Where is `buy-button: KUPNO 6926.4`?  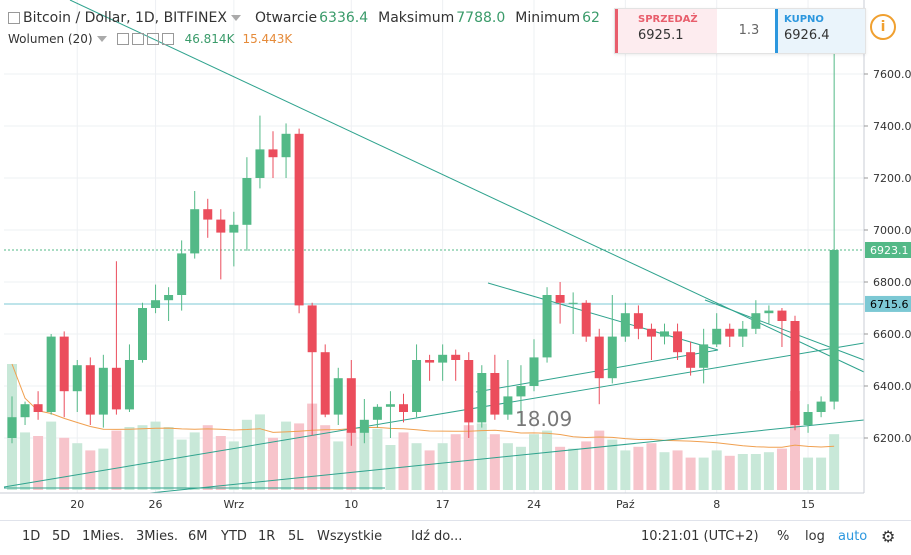
buy-button: KUPNO 6926.4 is located at coordinates (820, 31).